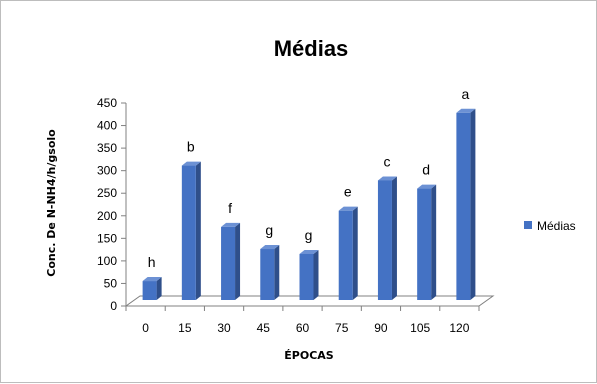 The height and width of the screenshot is (384, 597). Describe the element at coordinates (420, 328) in the screenshot. I see `x-tick-label: 105` at that location.